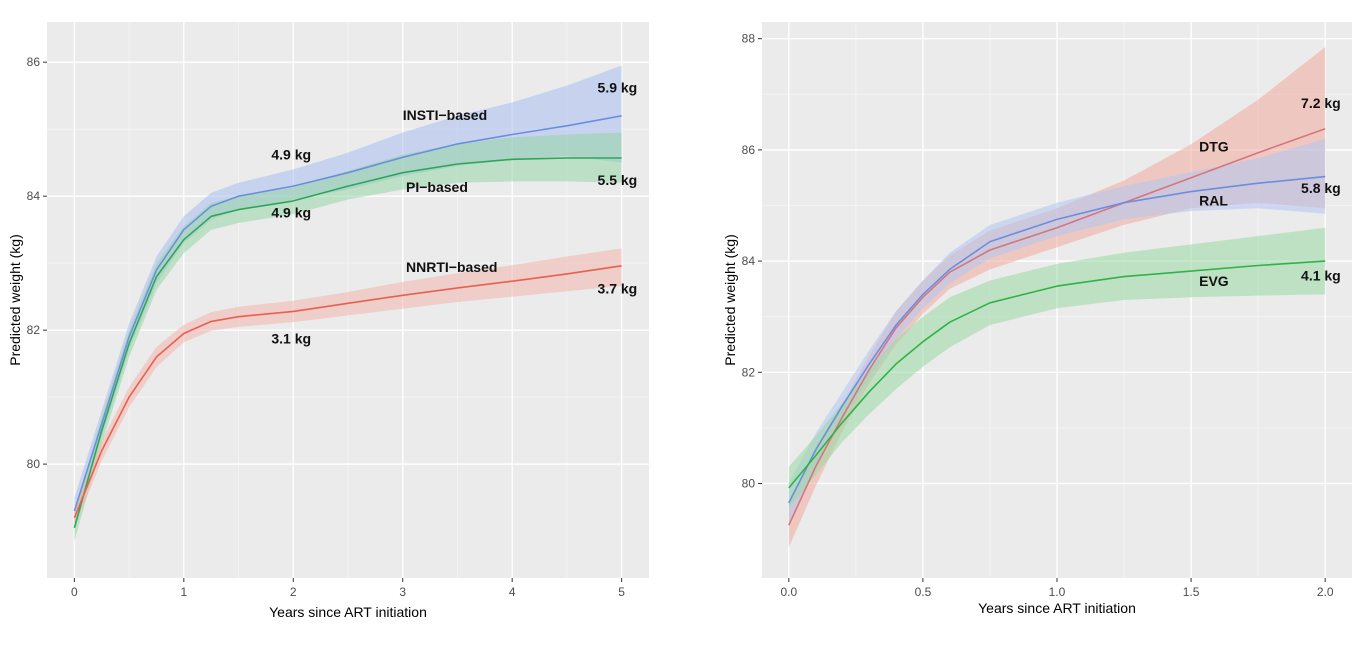 The image size is (1367, 649). What do you see at coordinates (1057, 592) in the screenshot?
I see `x-tick-label: 1.0` at bounding box center [1057, 592].